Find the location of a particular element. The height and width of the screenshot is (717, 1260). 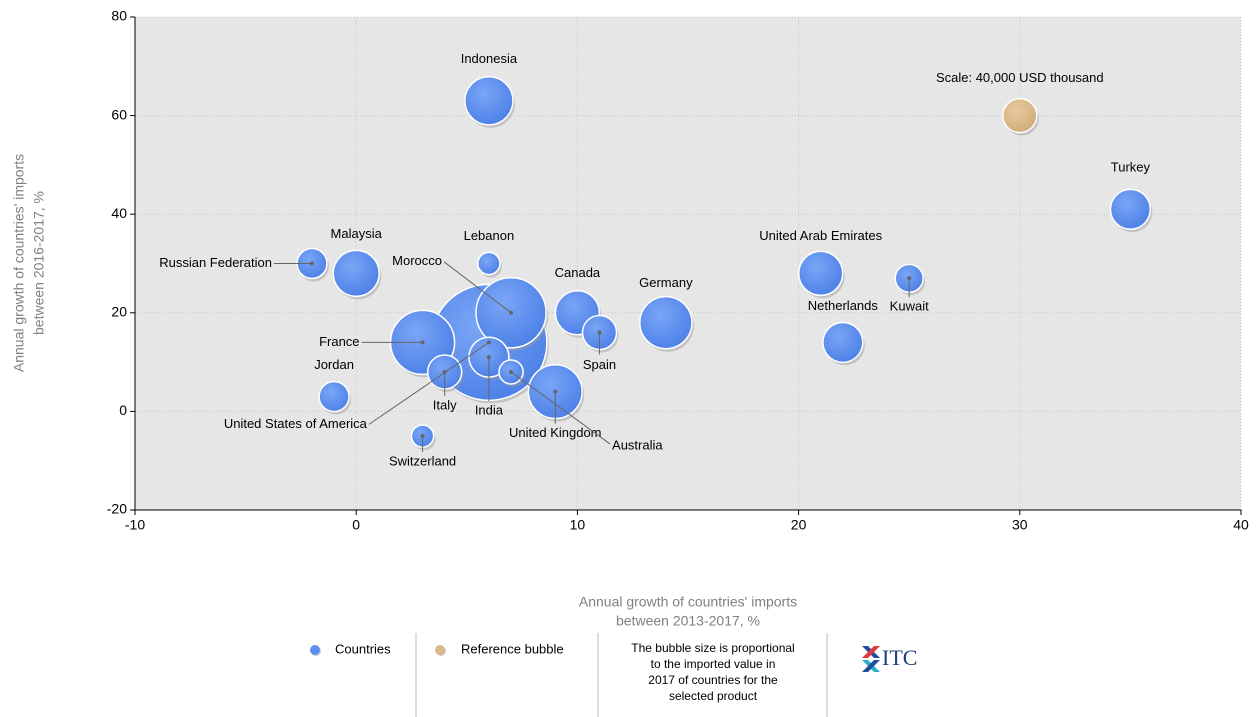

bubble-label: Canada is located at coordinates (578, 272).